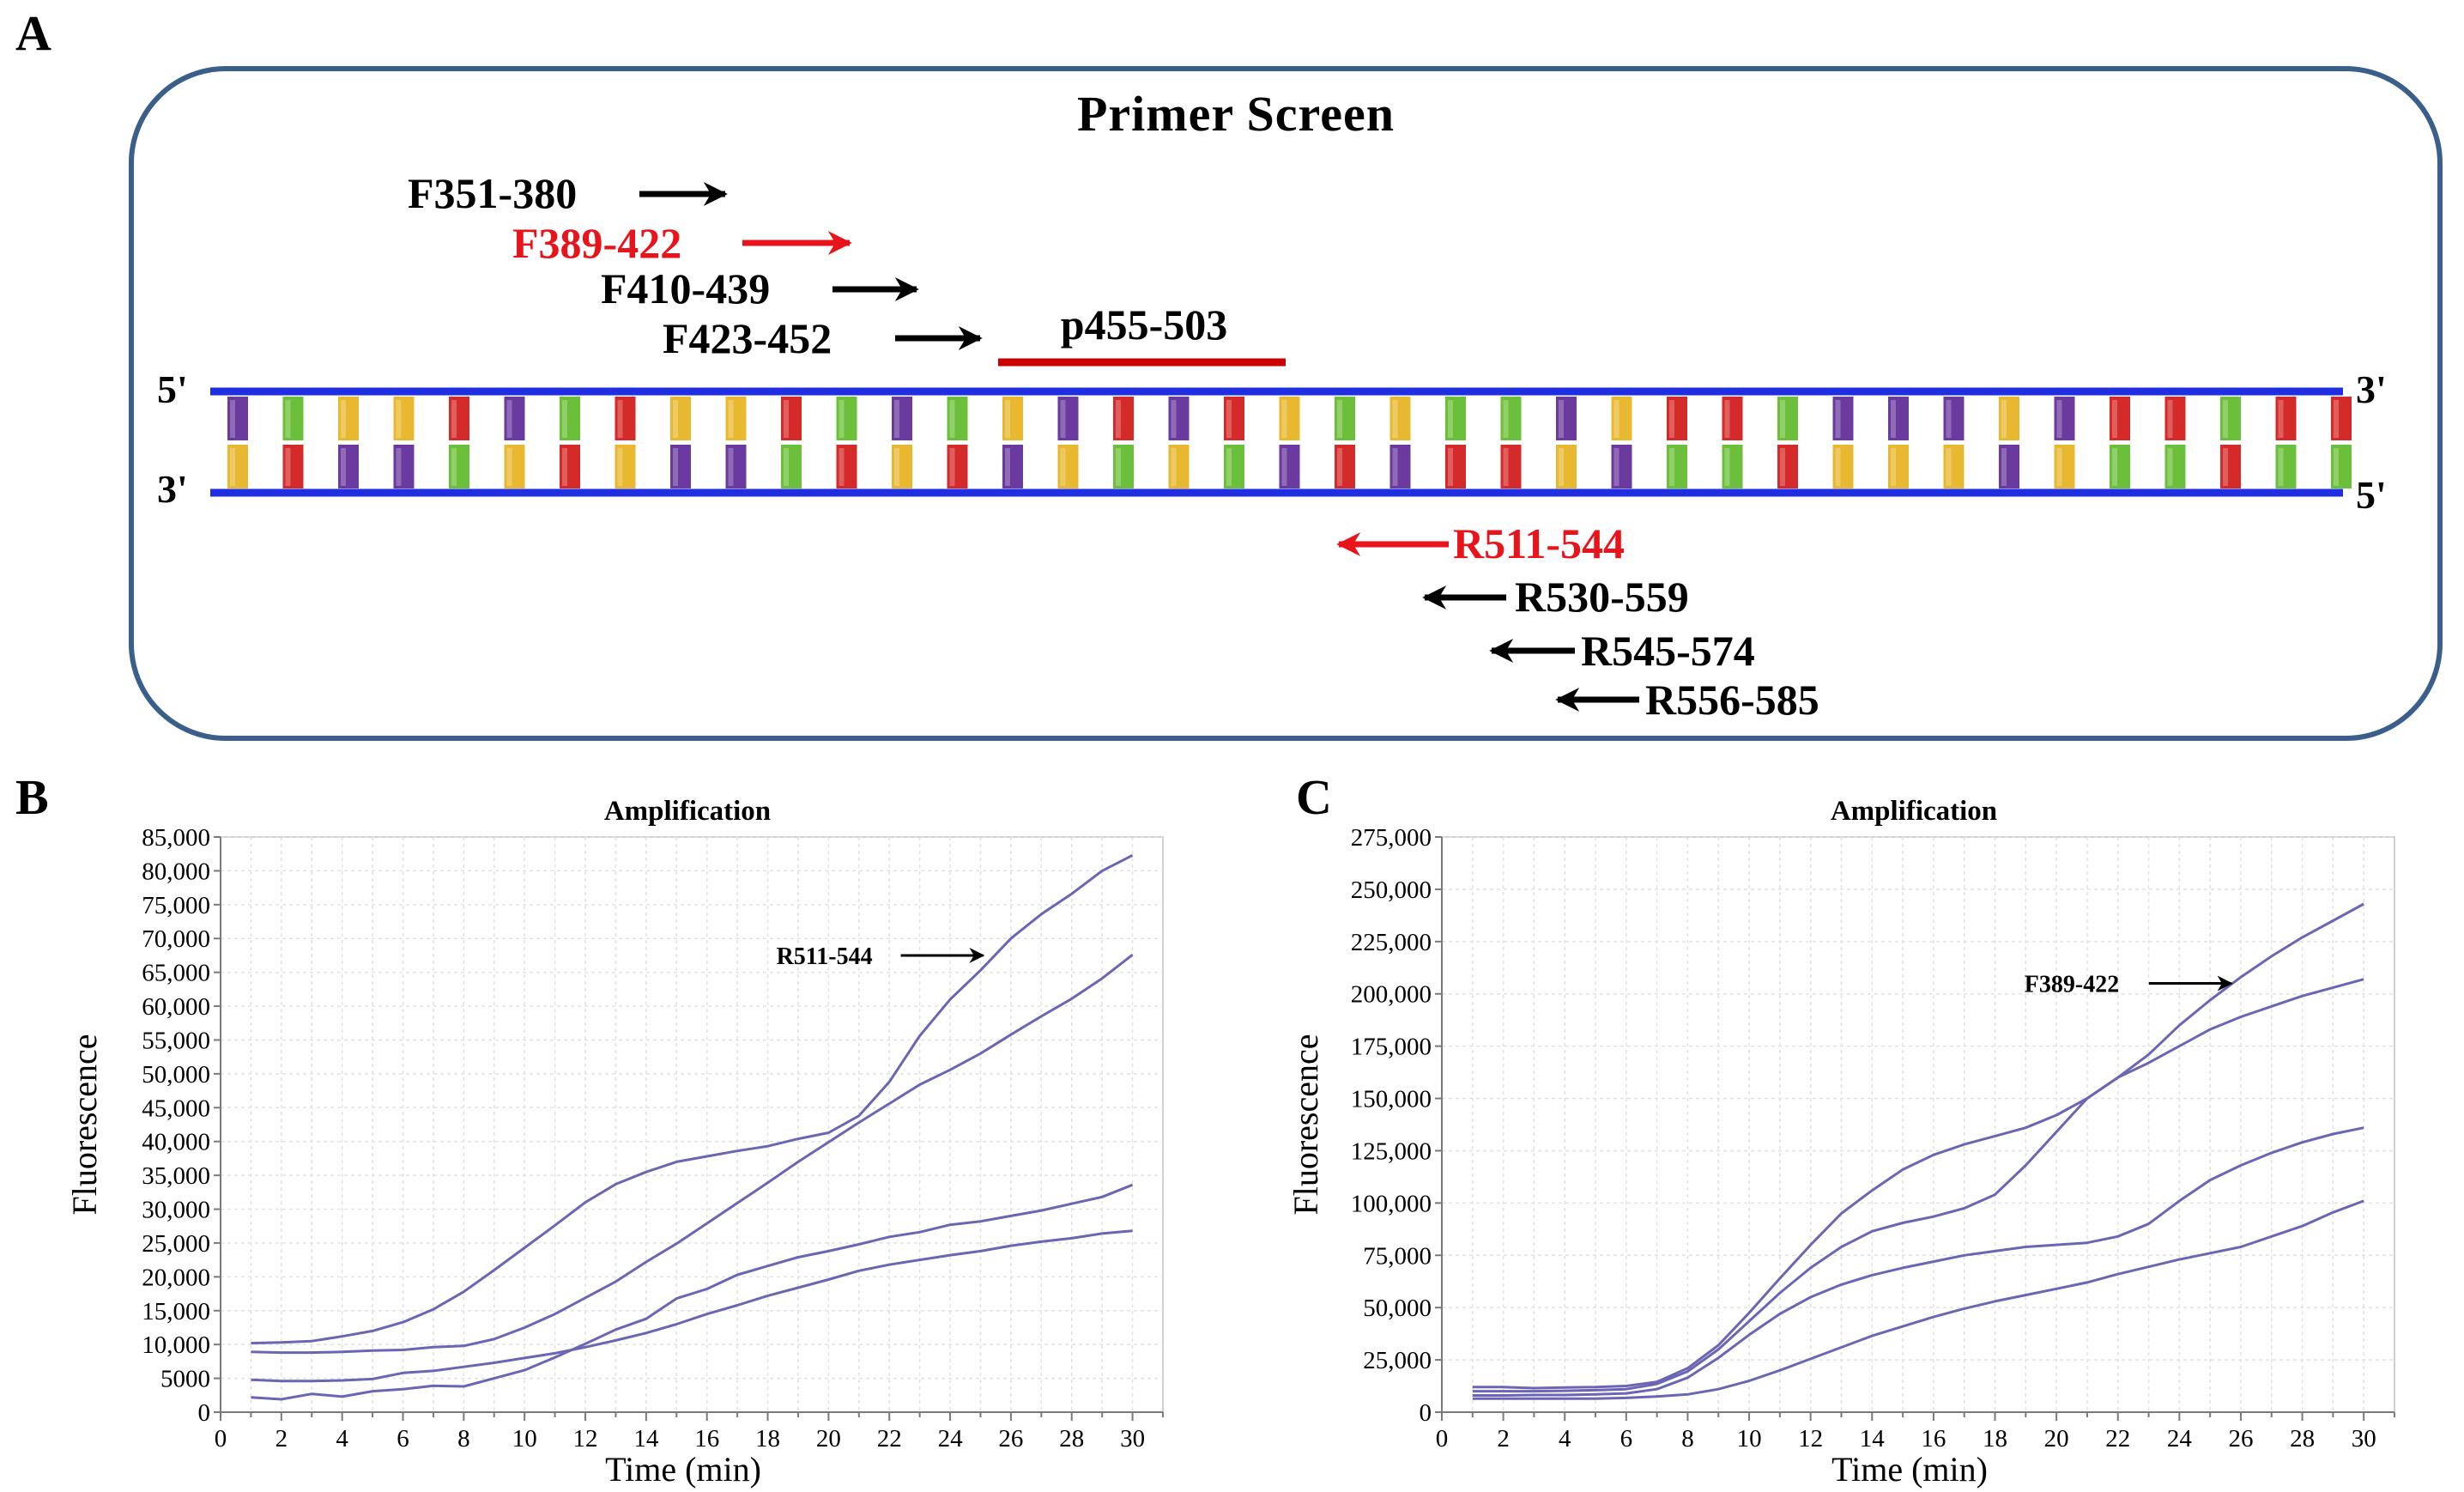  I want to click on primer-screen-title: Primer Screen, so click(1236, 114).